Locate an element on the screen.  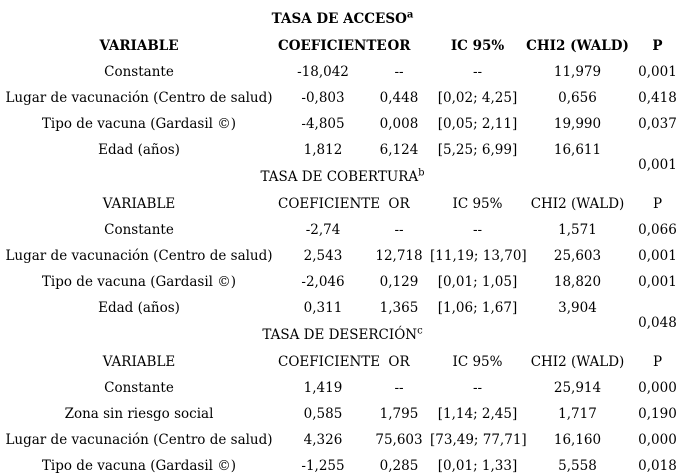
cell-coeficiente: 0,585 is located at coordinates (323, 414).